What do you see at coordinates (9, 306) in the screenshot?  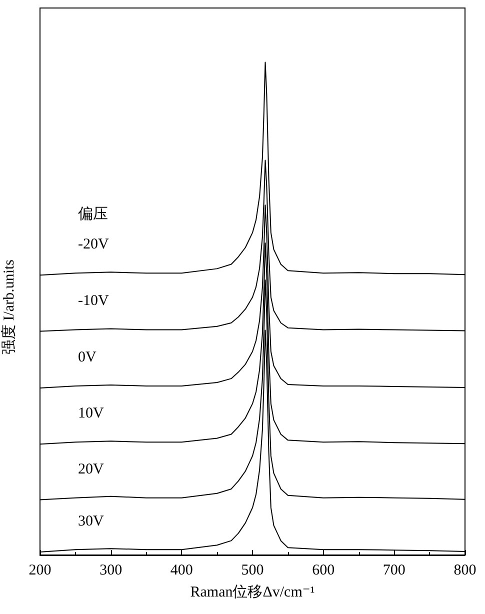 I see `y-axis-title: 强度 I/arb.units` at bounding box center [9, 306].